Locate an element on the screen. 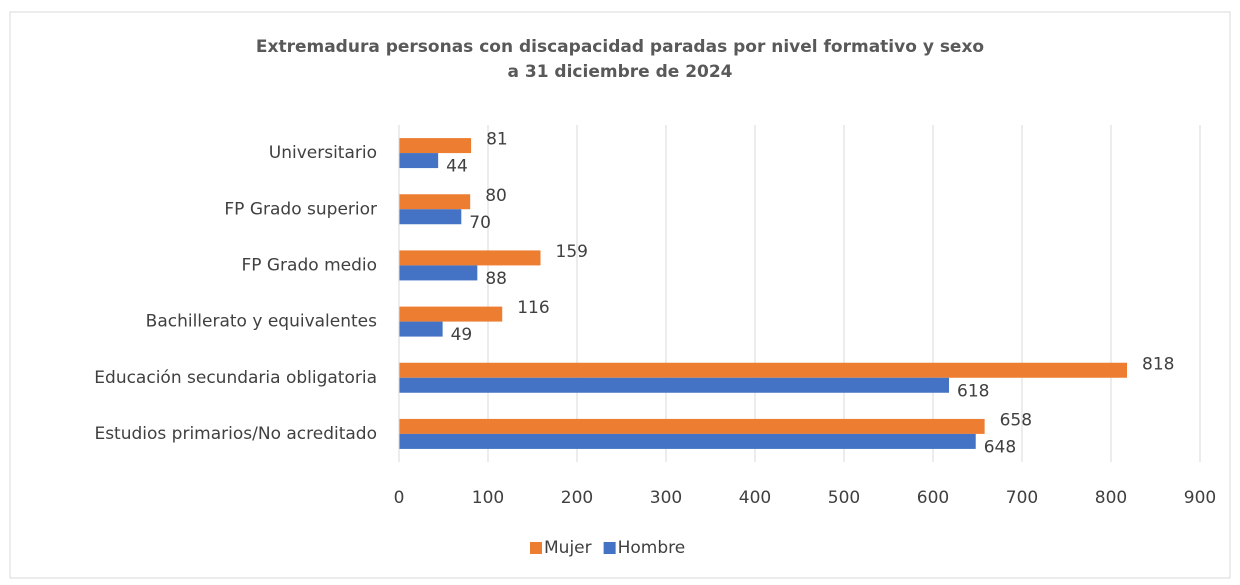  x-tick-label: 0 is located at coordinates (399, 498).